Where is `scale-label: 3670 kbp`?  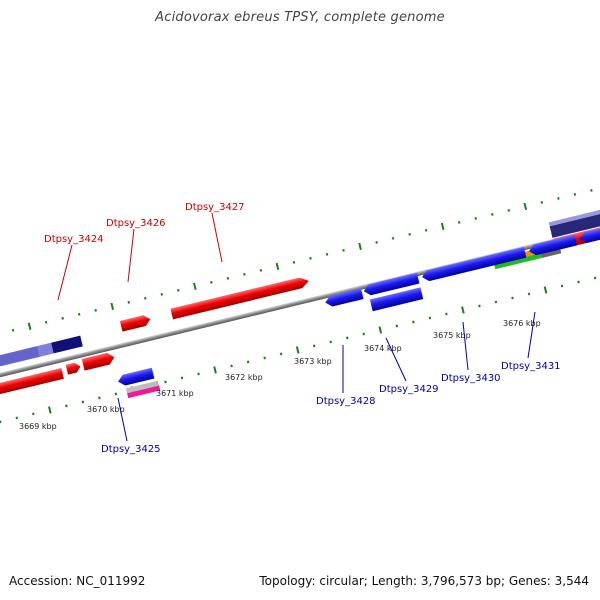
scale-label: 3670 kbp is located at coordinates (106, 409).